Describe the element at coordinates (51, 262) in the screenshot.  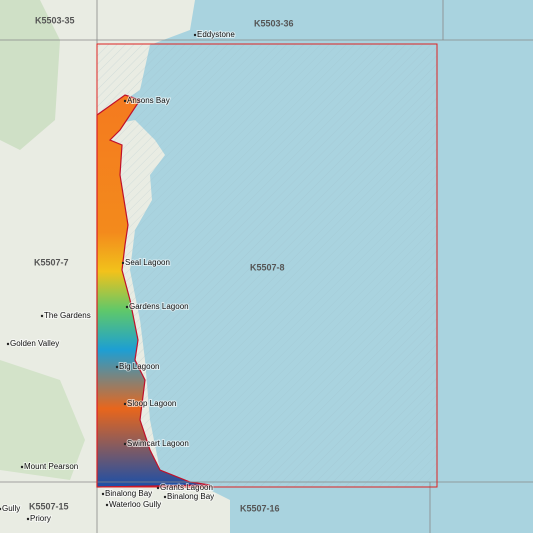
I see `tile-label: K5507-7` at that location.